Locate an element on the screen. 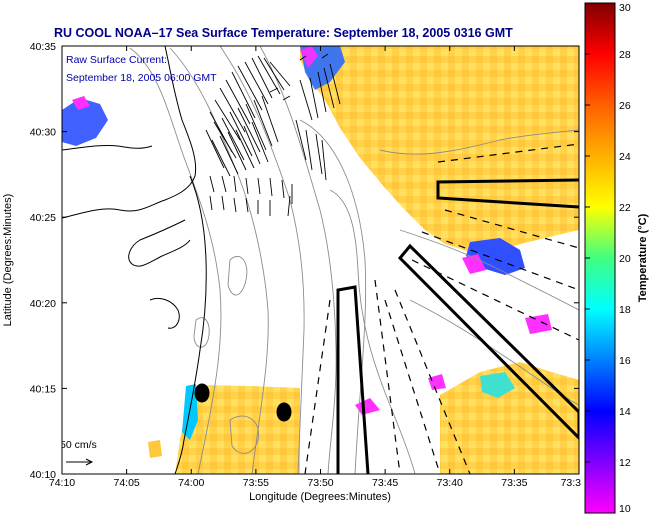 This screenshot has height=518, width=651. colorbar-tick-label: 22 is located at coordinates (625, 208).